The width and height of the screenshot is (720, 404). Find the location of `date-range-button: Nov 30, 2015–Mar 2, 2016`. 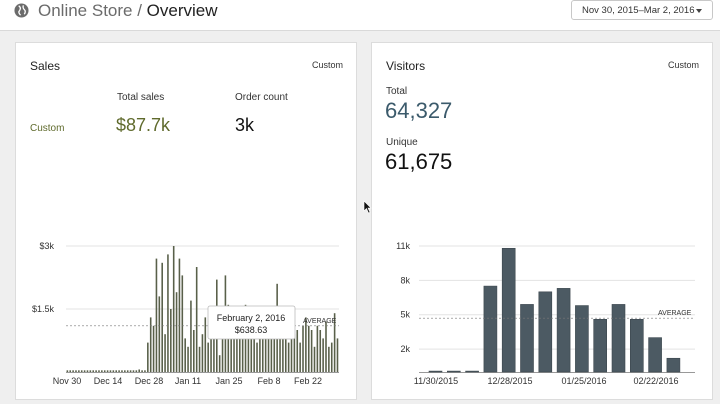

date-range-button: Nov 30, 2015–Mar 2, 2016 is located at coordinates (642, 10).